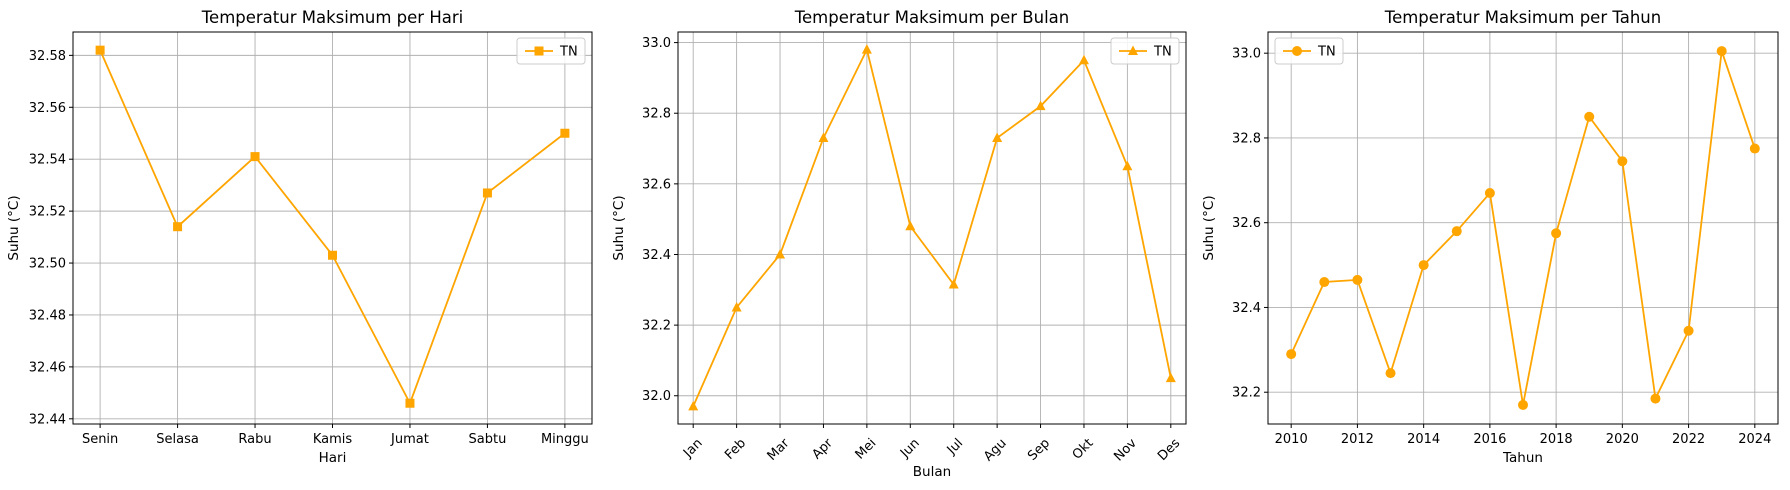  Describe the element at coordinates (1556, 439) in the screenshot. I see `x-tick-label: 2018` at that location.